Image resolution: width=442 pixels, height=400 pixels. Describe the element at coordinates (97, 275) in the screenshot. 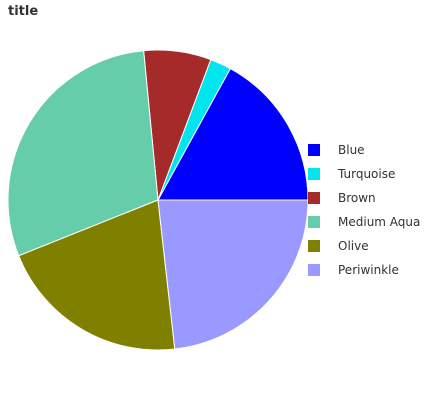

I see `pie-slice-olive` at that location.